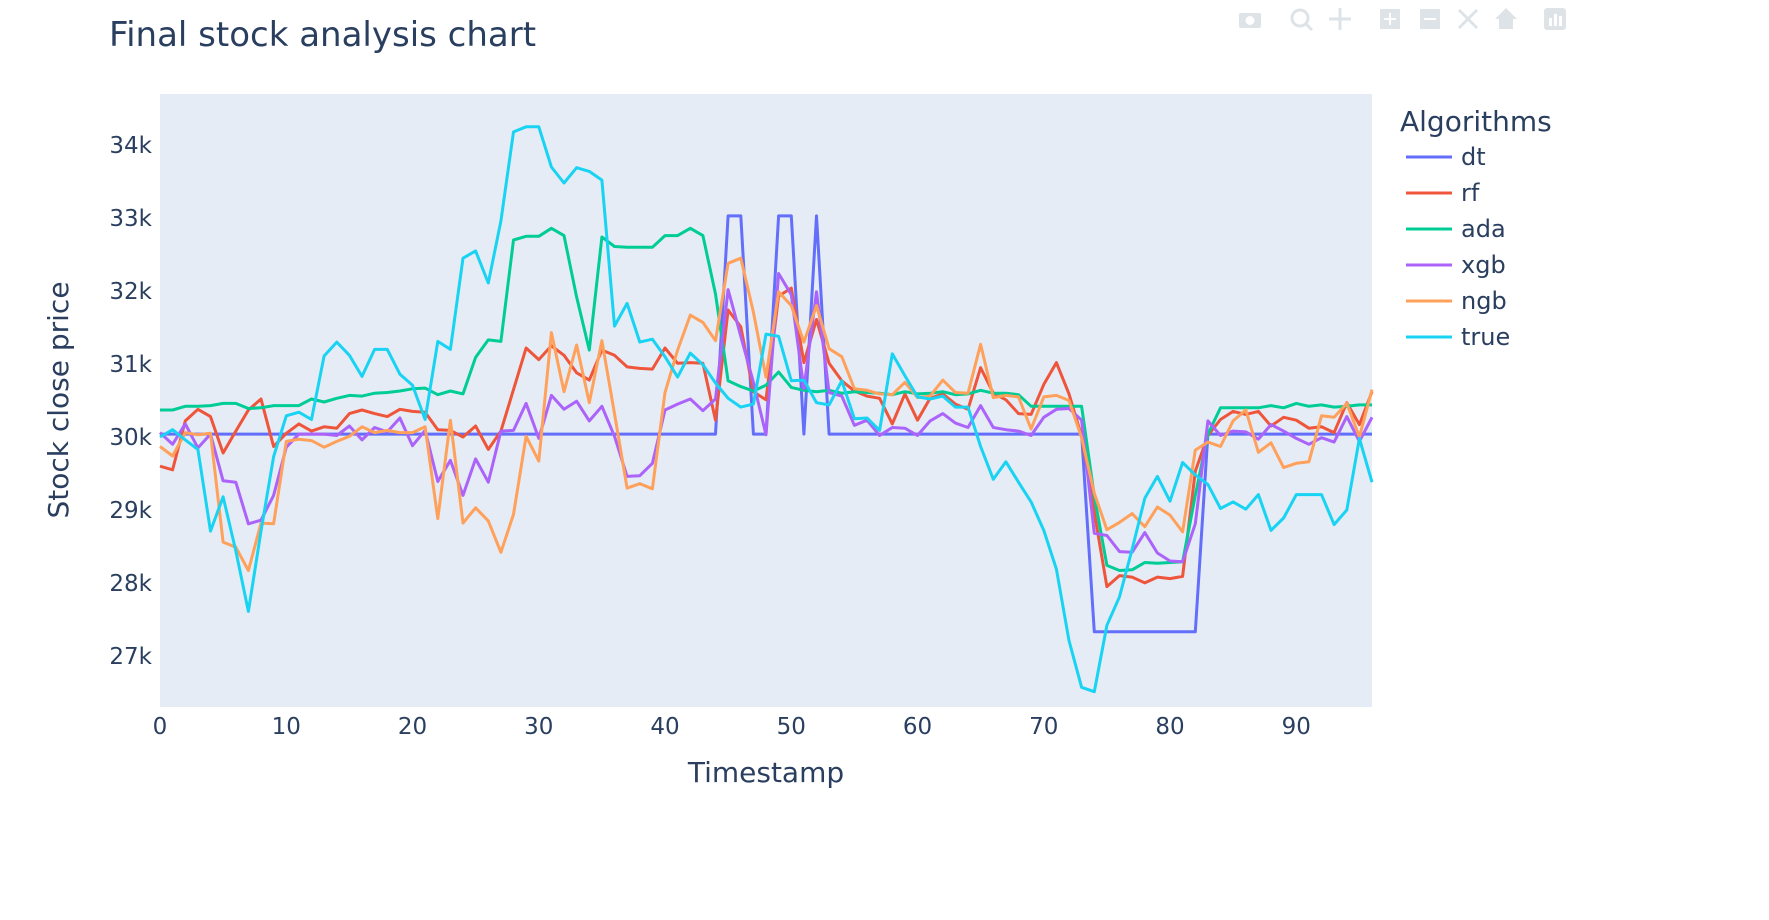  What do you see at coordinates (1483, 265) in the screenshot?
I see `legend-label: xgb` at bounding box center [1483, 265].